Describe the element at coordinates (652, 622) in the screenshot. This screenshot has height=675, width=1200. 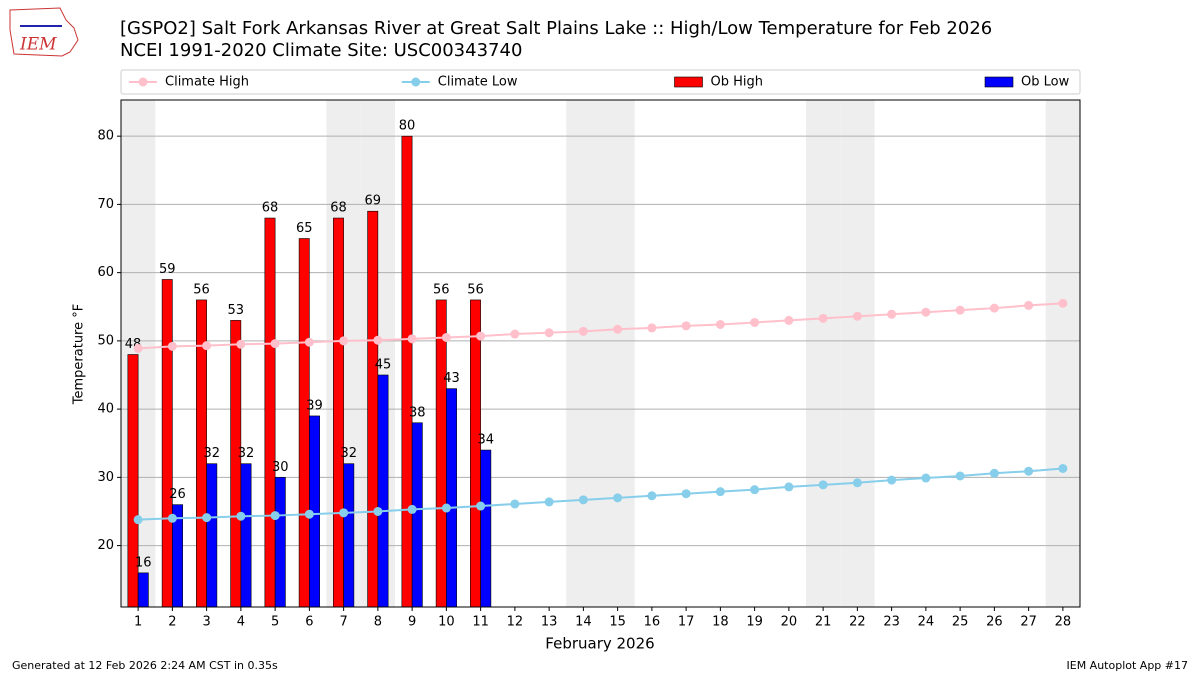
I see `x-tick-label: 16` at that location.